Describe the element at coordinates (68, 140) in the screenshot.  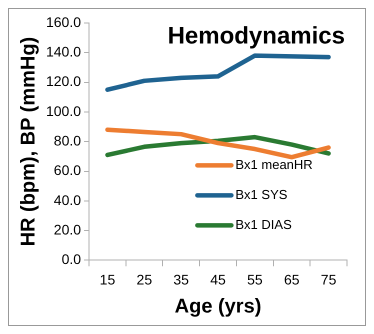
I see `y-tick-label: 80.0` at that location.